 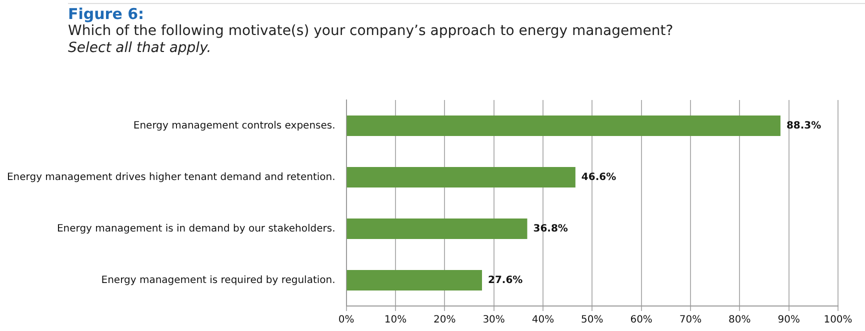 What do you see at coordinates (234, 126) in the screenshot?
I see `y-tick-label: Energy management controls expenses.` at bounding box center [234, 126].